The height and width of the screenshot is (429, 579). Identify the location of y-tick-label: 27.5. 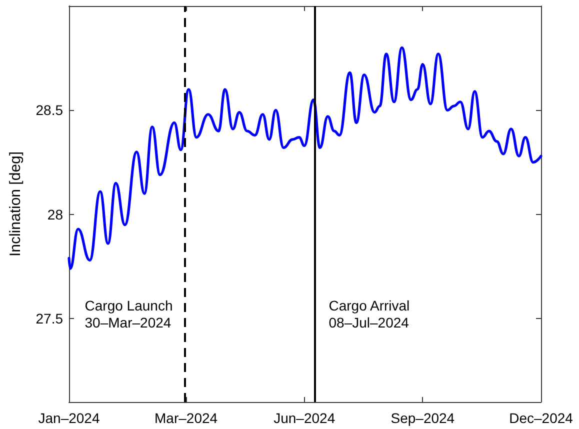
(50, 318).